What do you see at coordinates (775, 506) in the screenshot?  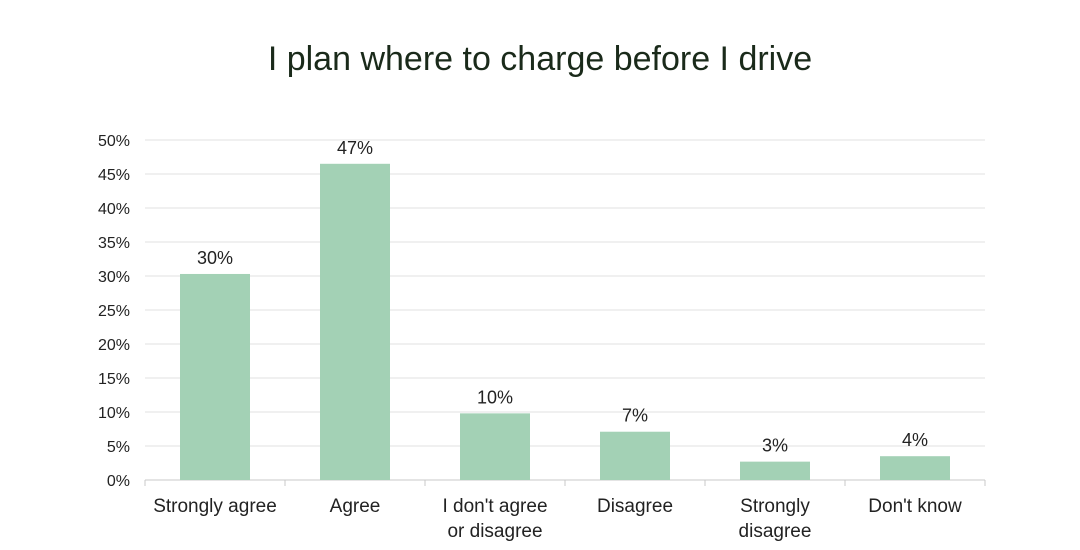 I see `category-label: Strongly` at bounding box center [775, 506].